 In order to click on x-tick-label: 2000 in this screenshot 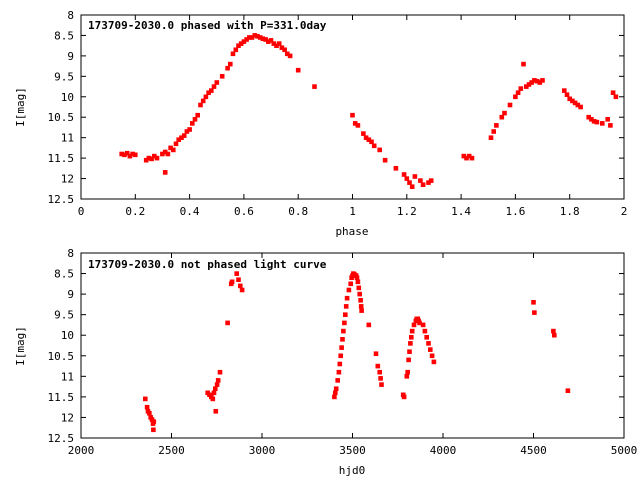, I will do `click(81, 450)`.